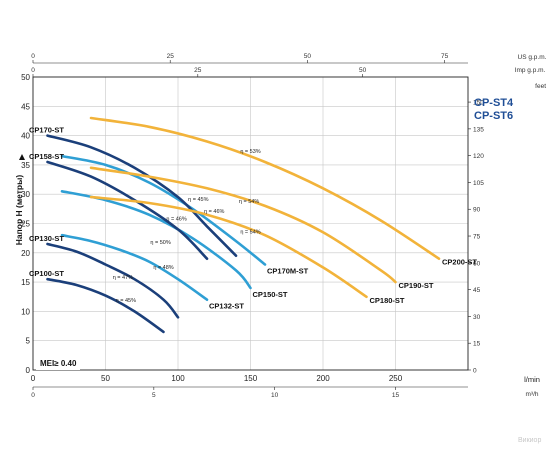 The image size is (550, 455). Describe the element at coordinates (251, 378) in the screenshot. I see `x-tick-label: 150` at that location.